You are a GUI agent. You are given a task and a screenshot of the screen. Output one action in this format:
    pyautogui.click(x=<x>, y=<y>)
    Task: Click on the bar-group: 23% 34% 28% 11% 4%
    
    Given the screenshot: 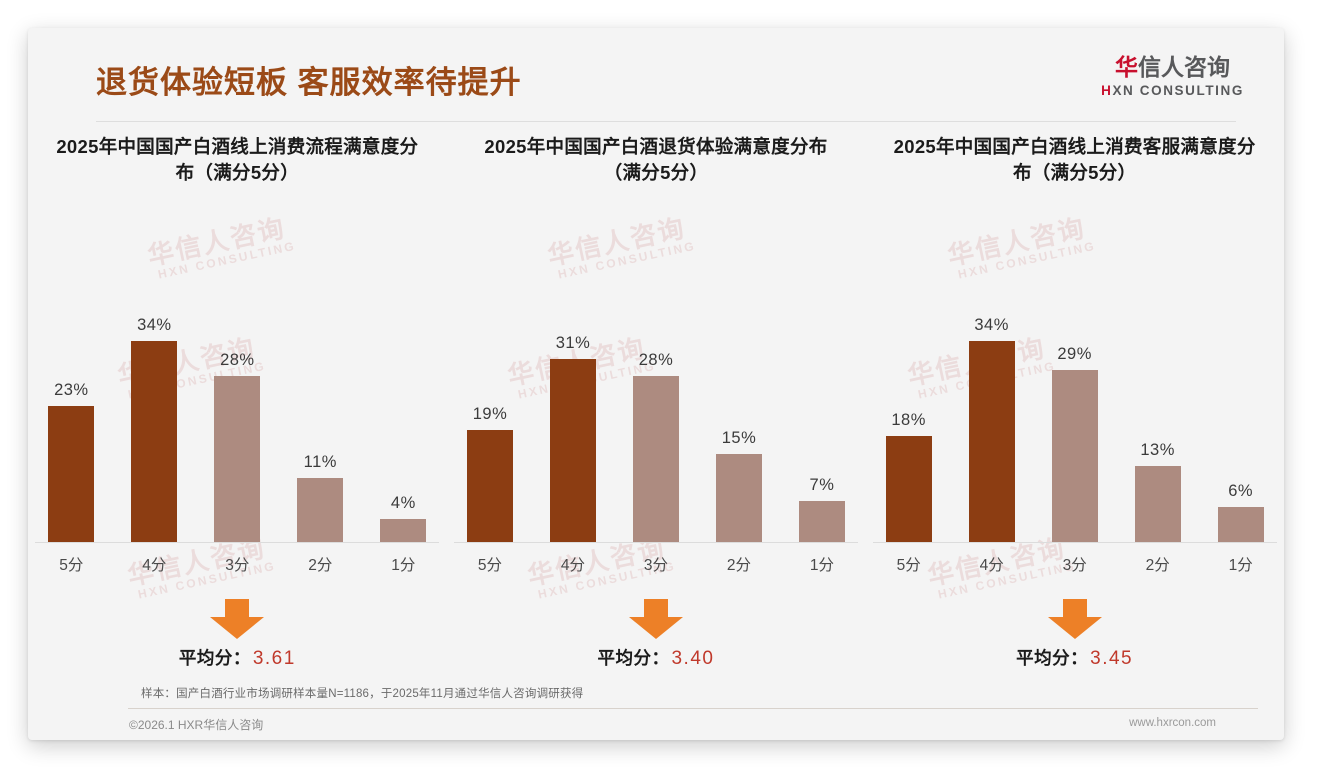 What is the action you would take?
    pyautogui.click(x=237, y=413)
    